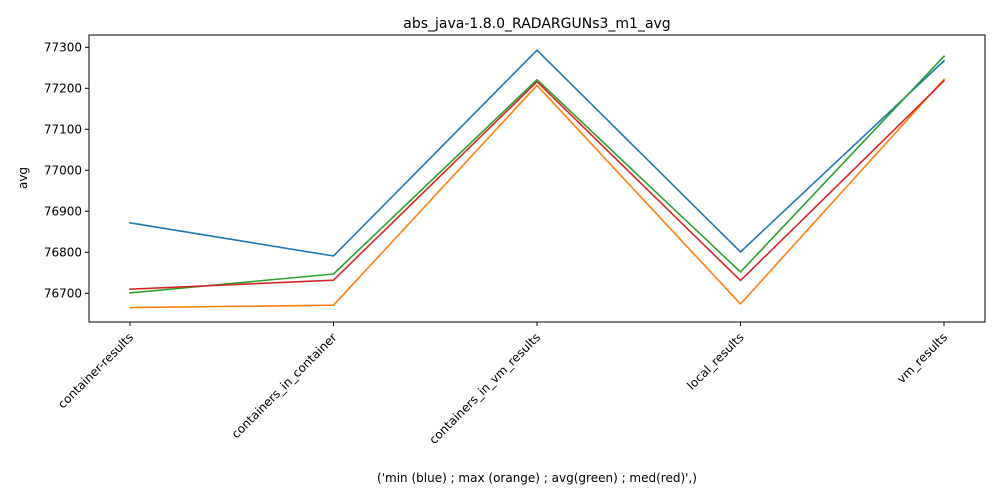 This screenshot has width=1000, height=500. What do you see at coordinates (63, 47) in the screenshot?
I see `y-tick-label: 77300` at bounding box center [63, 47].